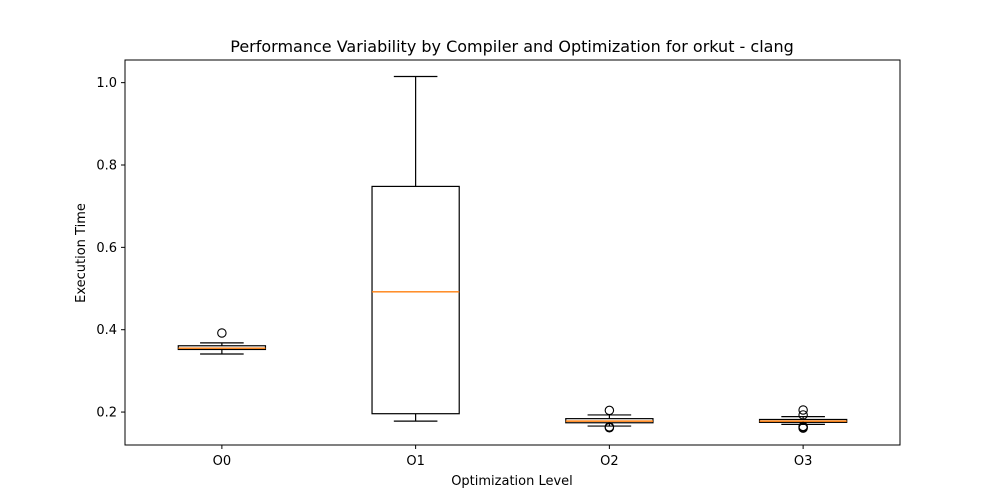 The height and width of the screenshot is (500, 1000). I want to click on x-axis-label: Optimization Level, so click(512, 481).